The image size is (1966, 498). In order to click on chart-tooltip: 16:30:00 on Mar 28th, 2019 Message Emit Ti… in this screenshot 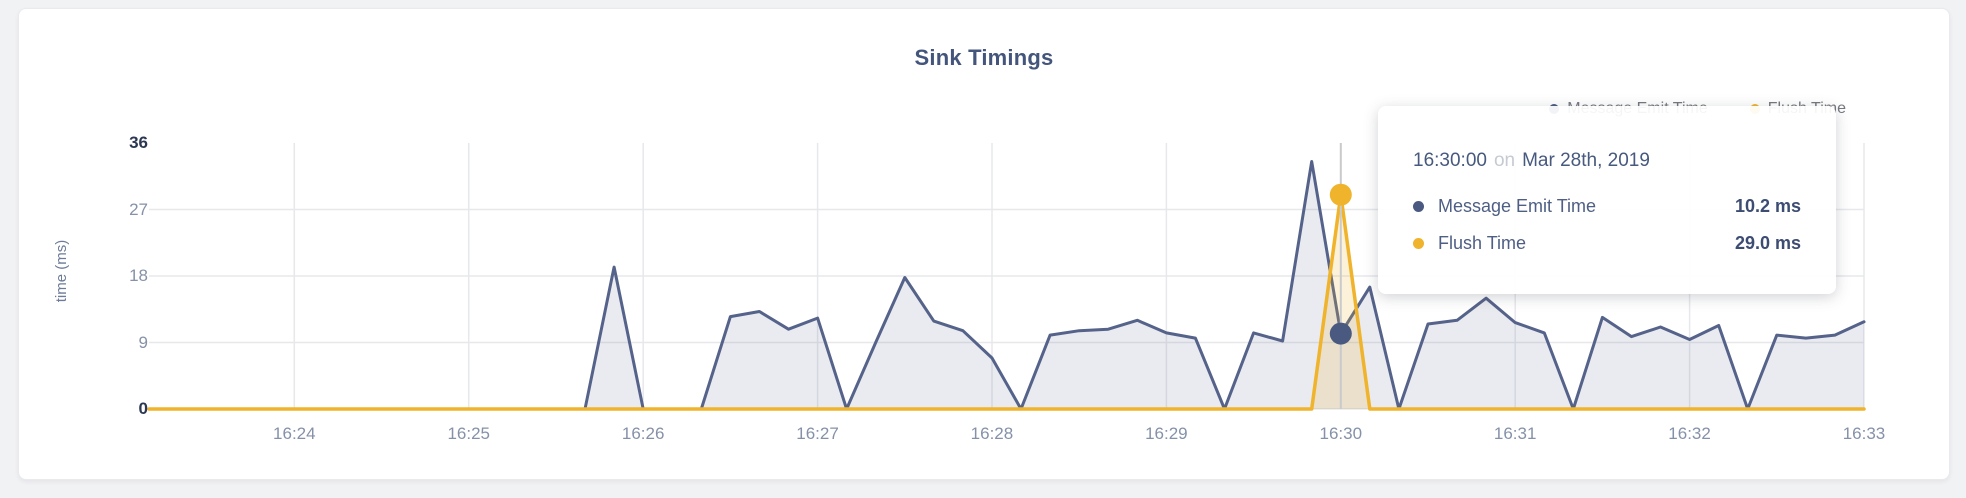, I will do `click(1607, 200)`.